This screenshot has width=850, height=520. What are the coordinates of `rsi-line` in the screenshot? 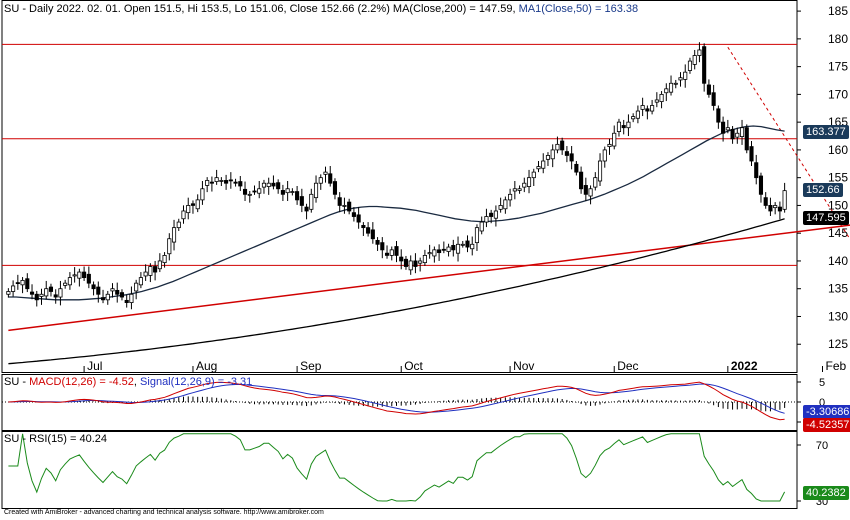 It's located at (397, 467).